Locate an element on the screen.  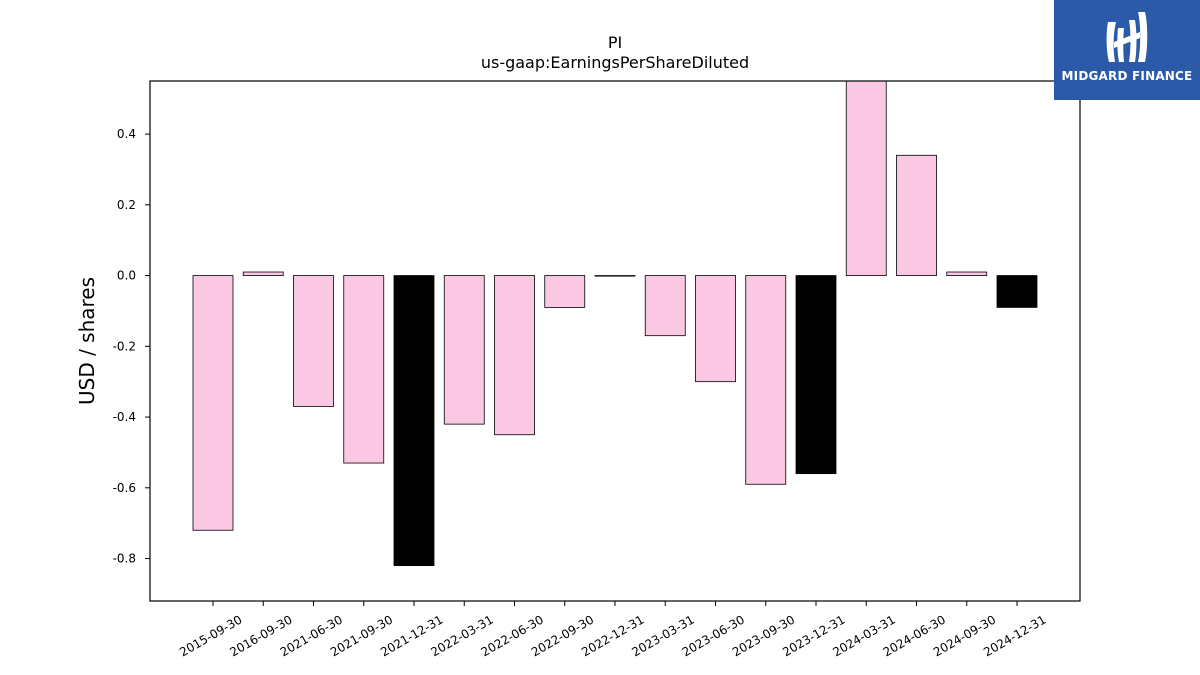
brand-logo: MIDGARD FINANCE is located at coordinates (1127, 50).